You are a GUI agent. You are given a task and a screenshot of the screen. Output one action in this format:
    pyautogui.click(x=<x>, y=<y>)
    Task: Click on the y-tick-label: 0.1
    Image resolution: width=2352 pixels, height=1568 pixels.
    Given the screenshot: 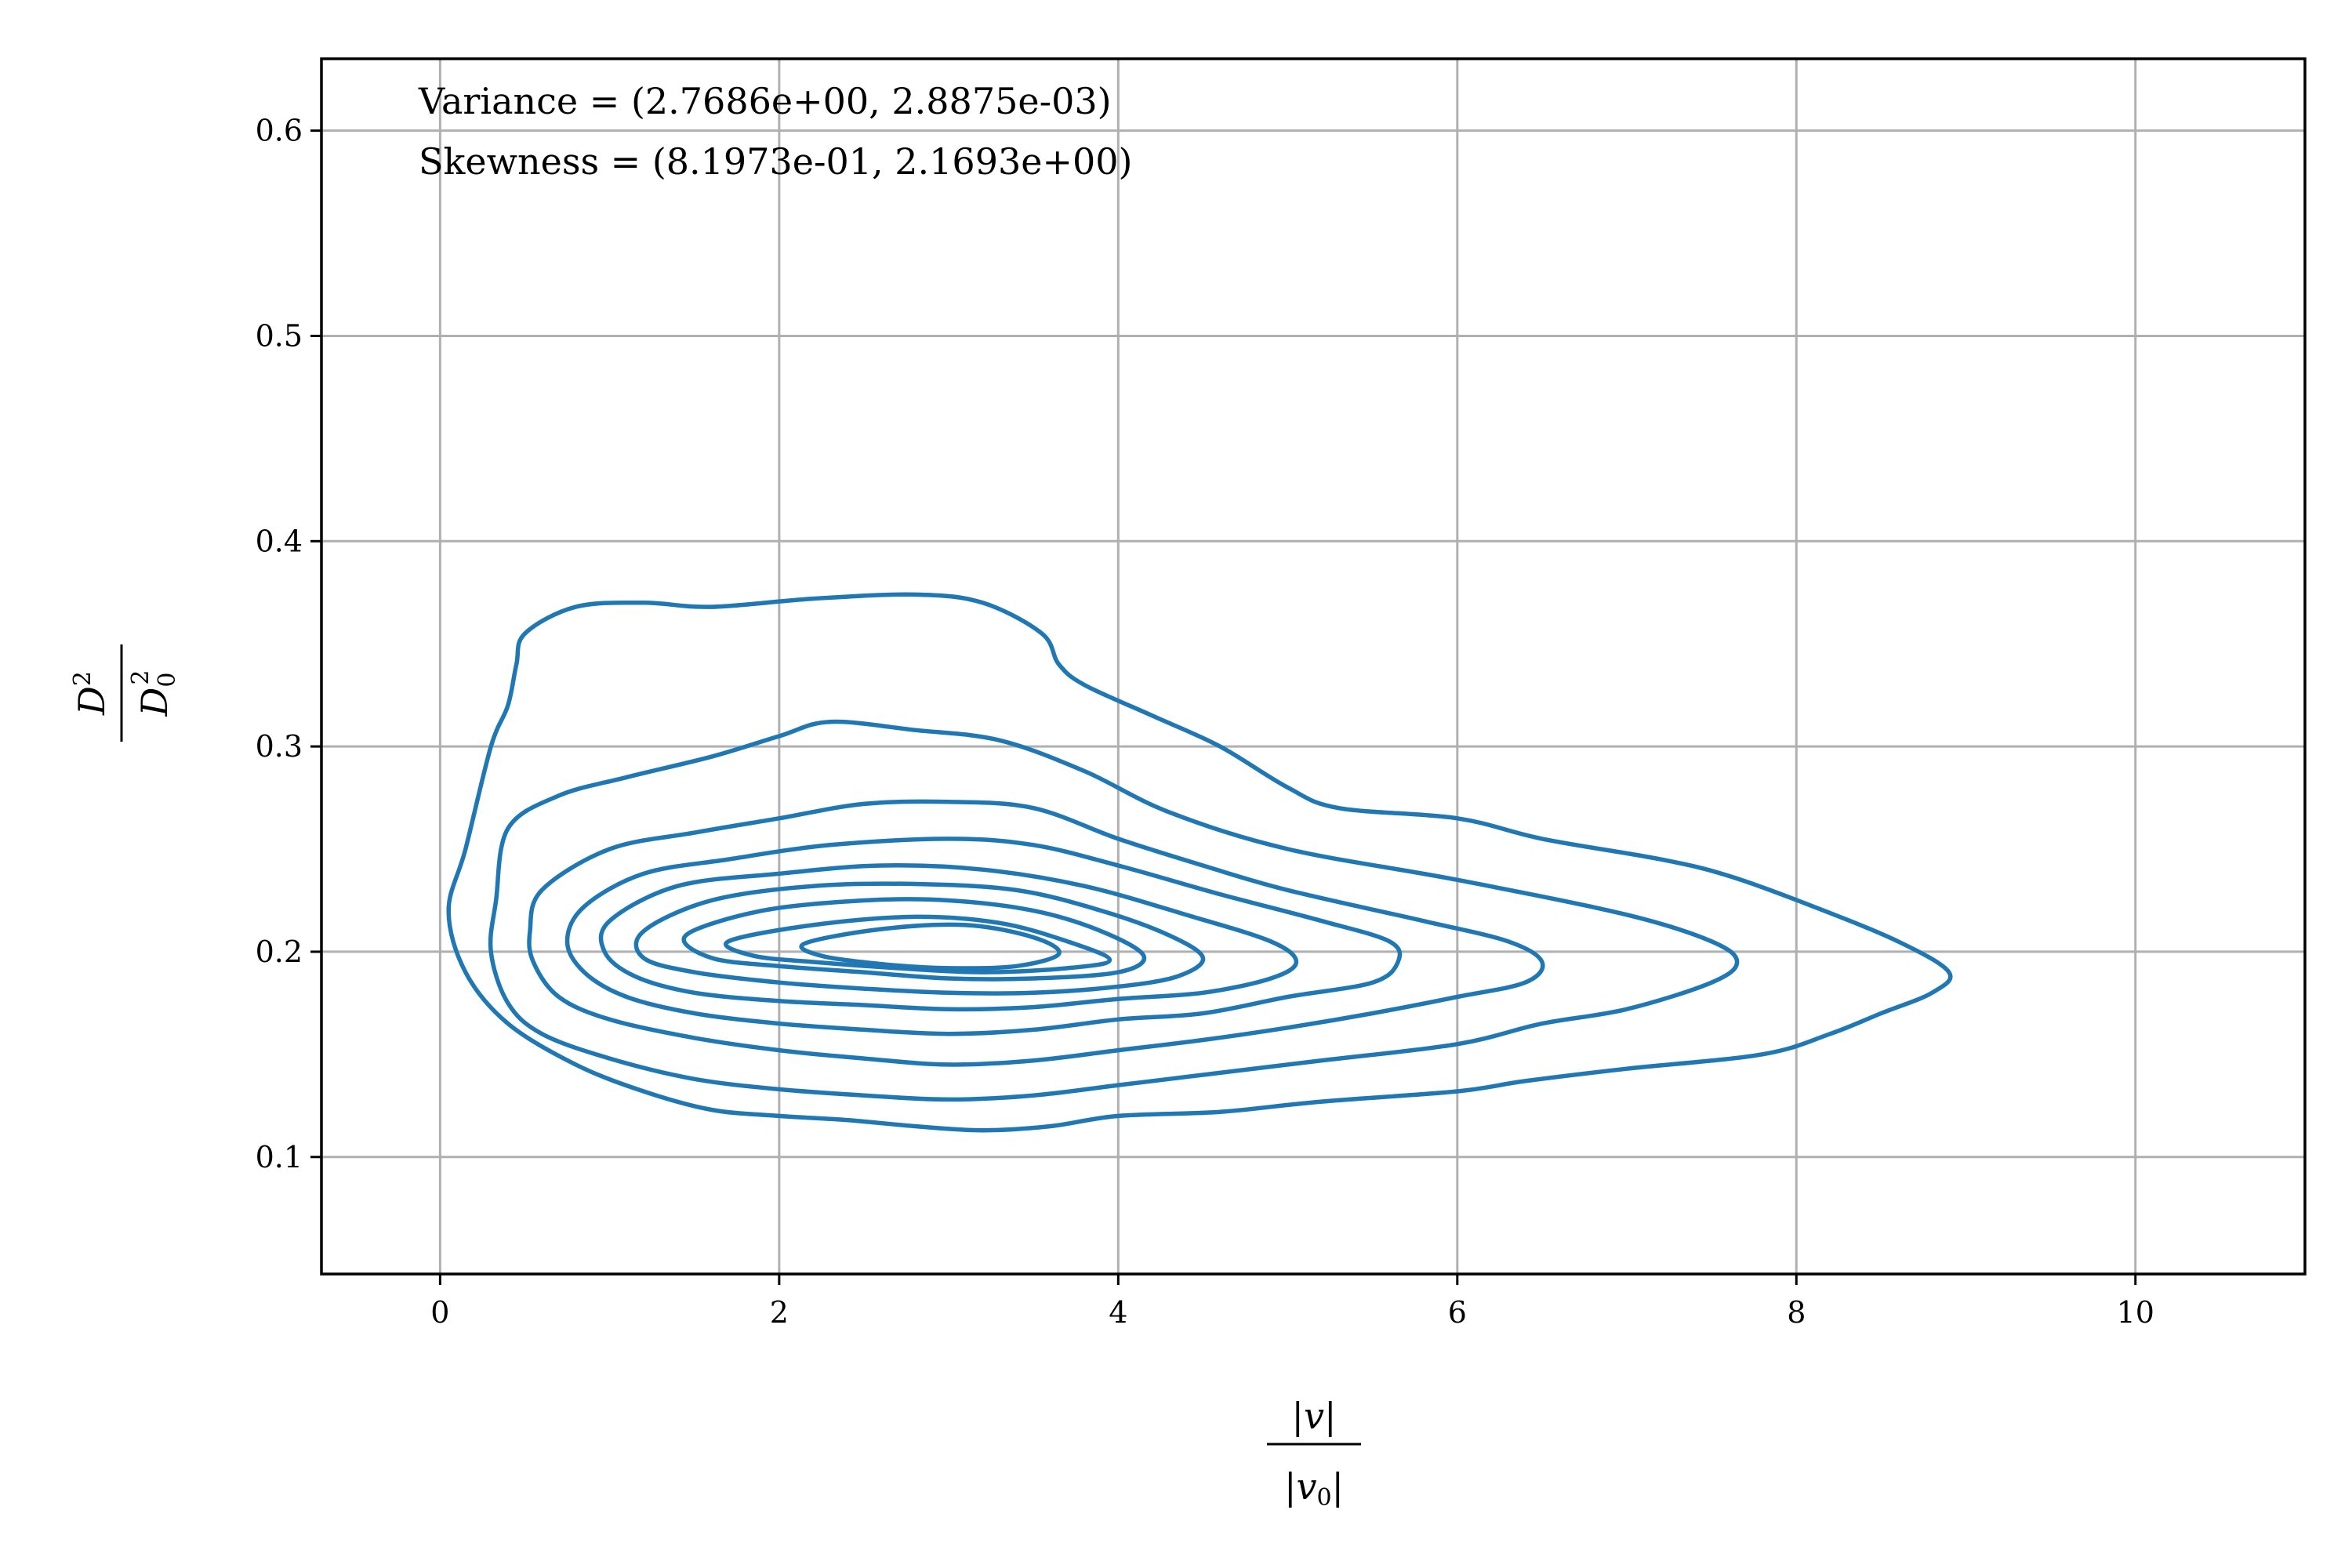 What is the action you would take?
    pyautogui.click(x=279, y=1157)
    